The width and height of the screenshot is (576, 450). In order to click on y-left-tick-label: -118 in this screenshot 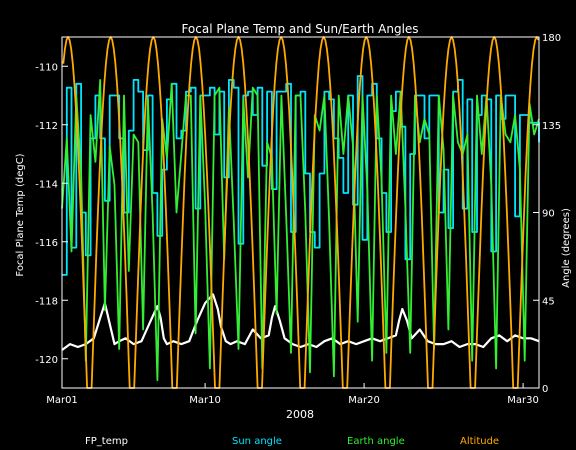, I will do `click(46, 301)`.